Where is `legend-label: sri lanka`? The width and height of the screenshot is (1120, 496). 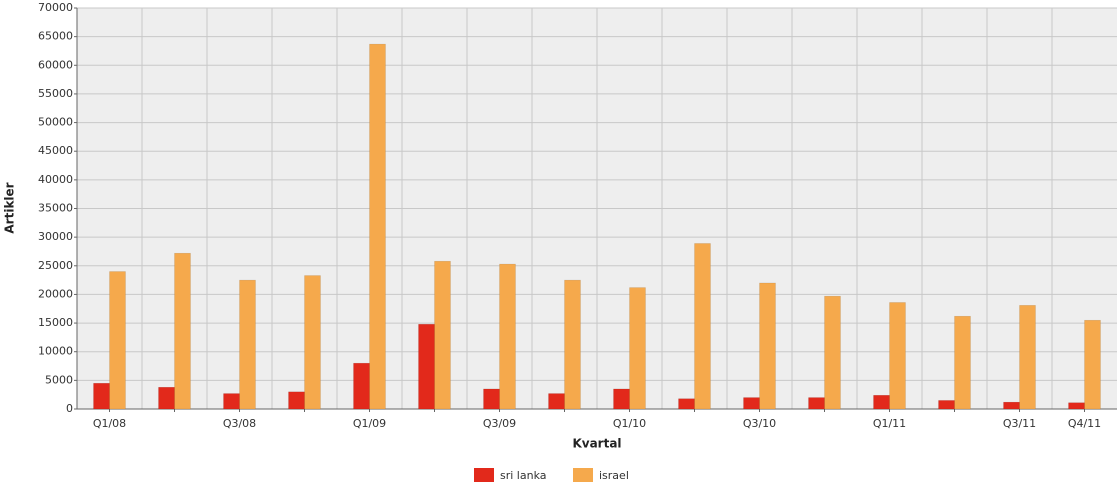 legend-label: sri lanka is located at coordinates (523, 475).